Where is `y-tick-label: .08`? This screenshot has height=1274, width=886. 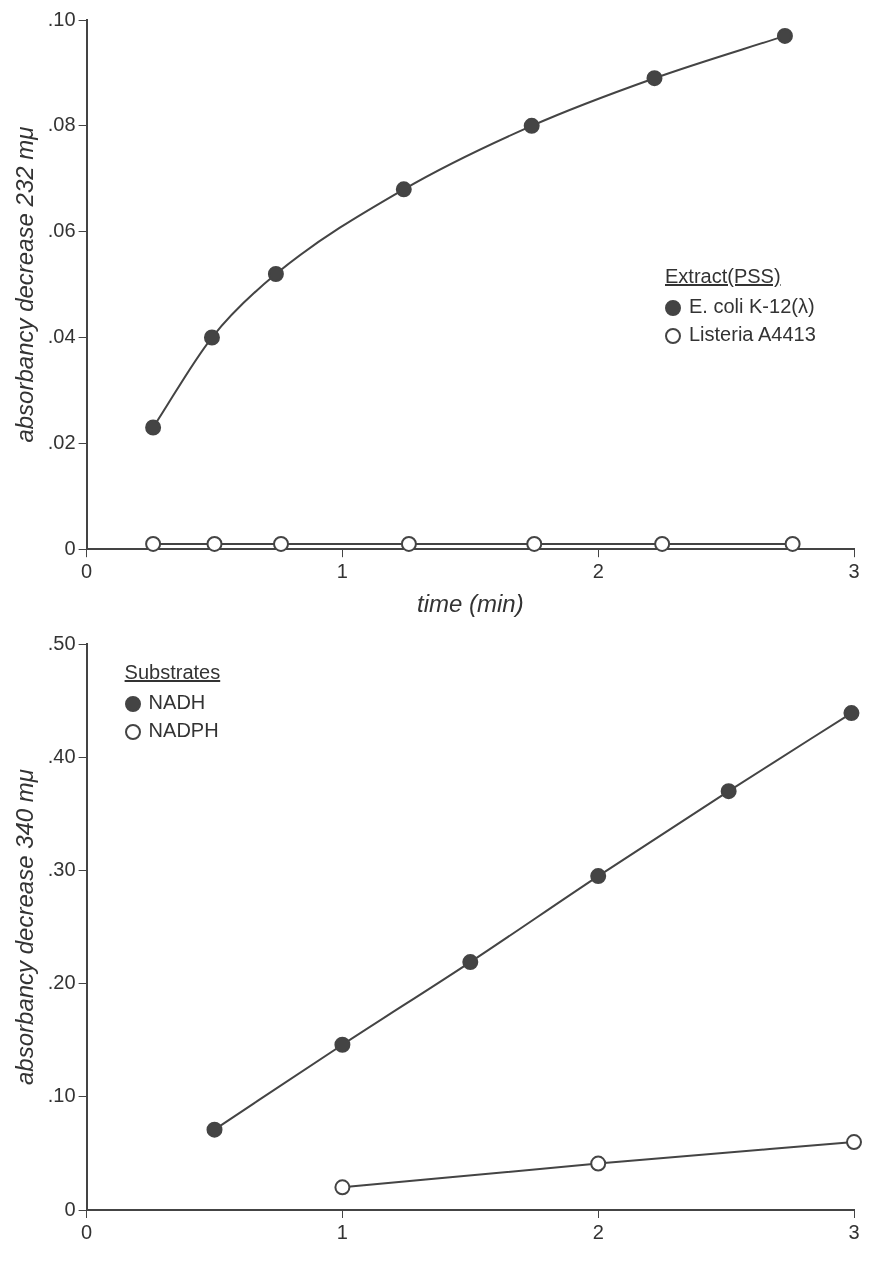 y-tick-label: .08 is located at coordinates (61, 124).